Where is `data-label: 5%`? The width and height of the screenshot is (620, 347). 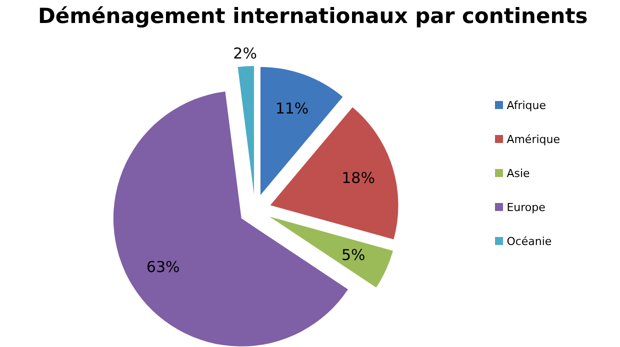 data-label: 5% is located at coordinates (353, 255).